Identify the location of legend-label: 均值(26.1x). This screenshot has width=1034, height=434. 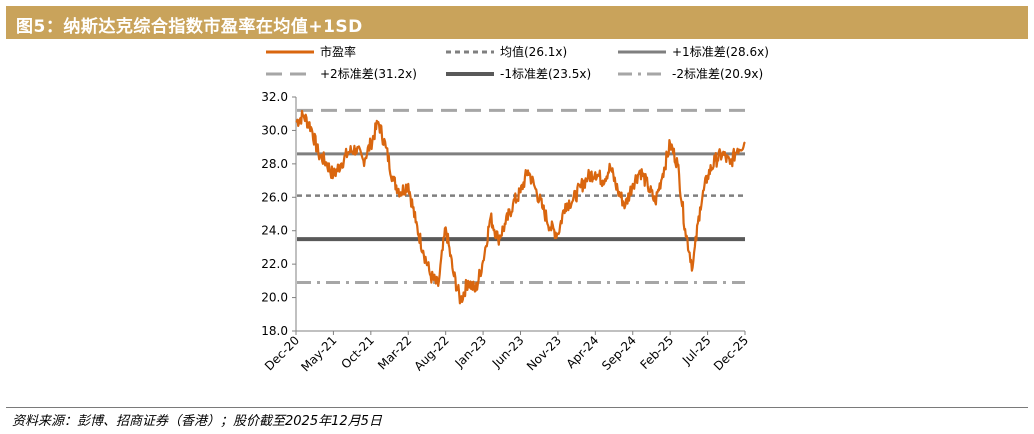
(533, 51).